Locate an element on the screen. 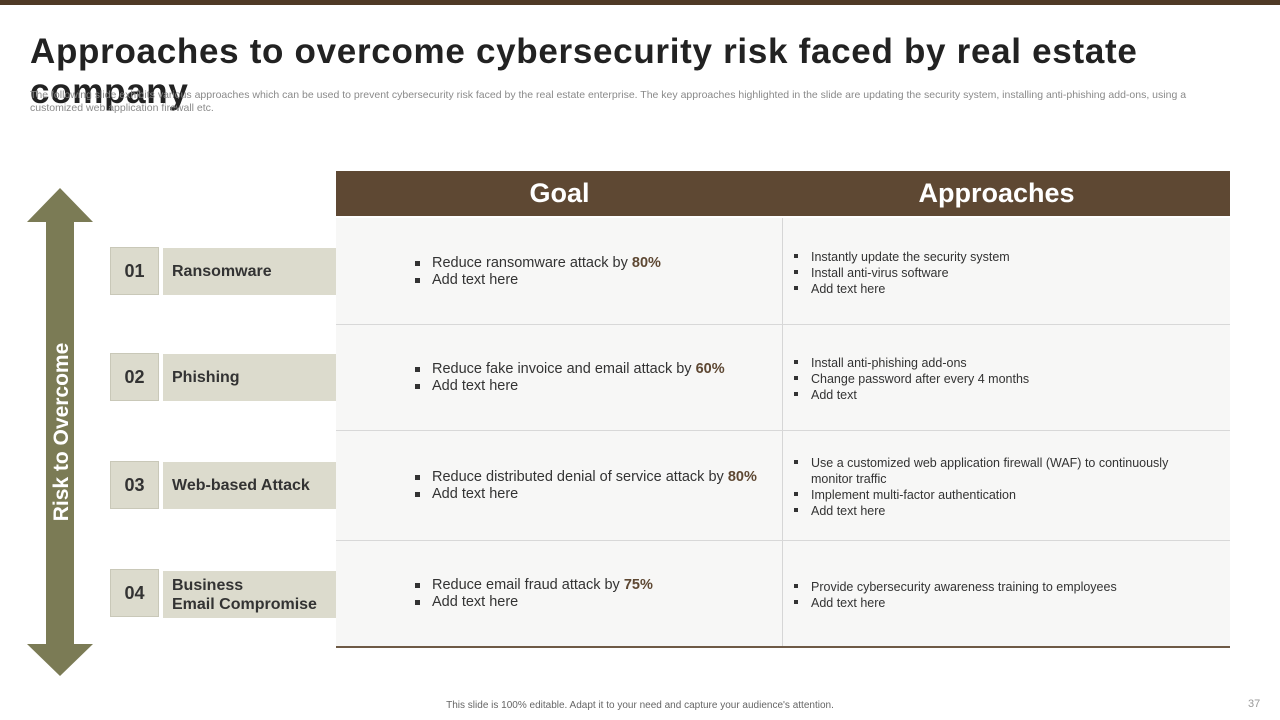 Image resolution: width=1280 pixels, height=720 pixels. approach-item: Change password after every 4 months is located at coordinates (1003, 379).